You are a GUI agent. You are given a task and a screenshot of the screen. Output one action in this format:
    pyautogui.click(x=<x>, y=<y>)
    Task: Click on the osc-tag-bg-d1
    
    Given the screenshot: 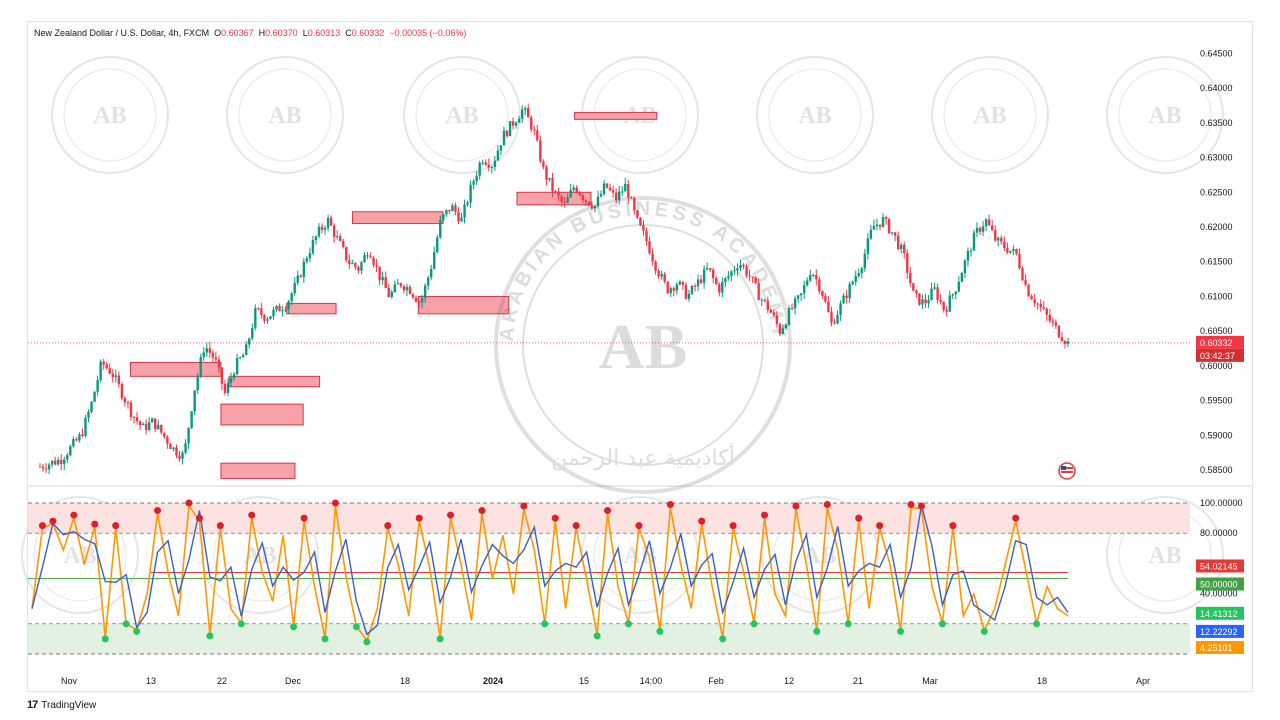 What is the action you would take?
    pyautogui.click(x=1220, y=613)
    